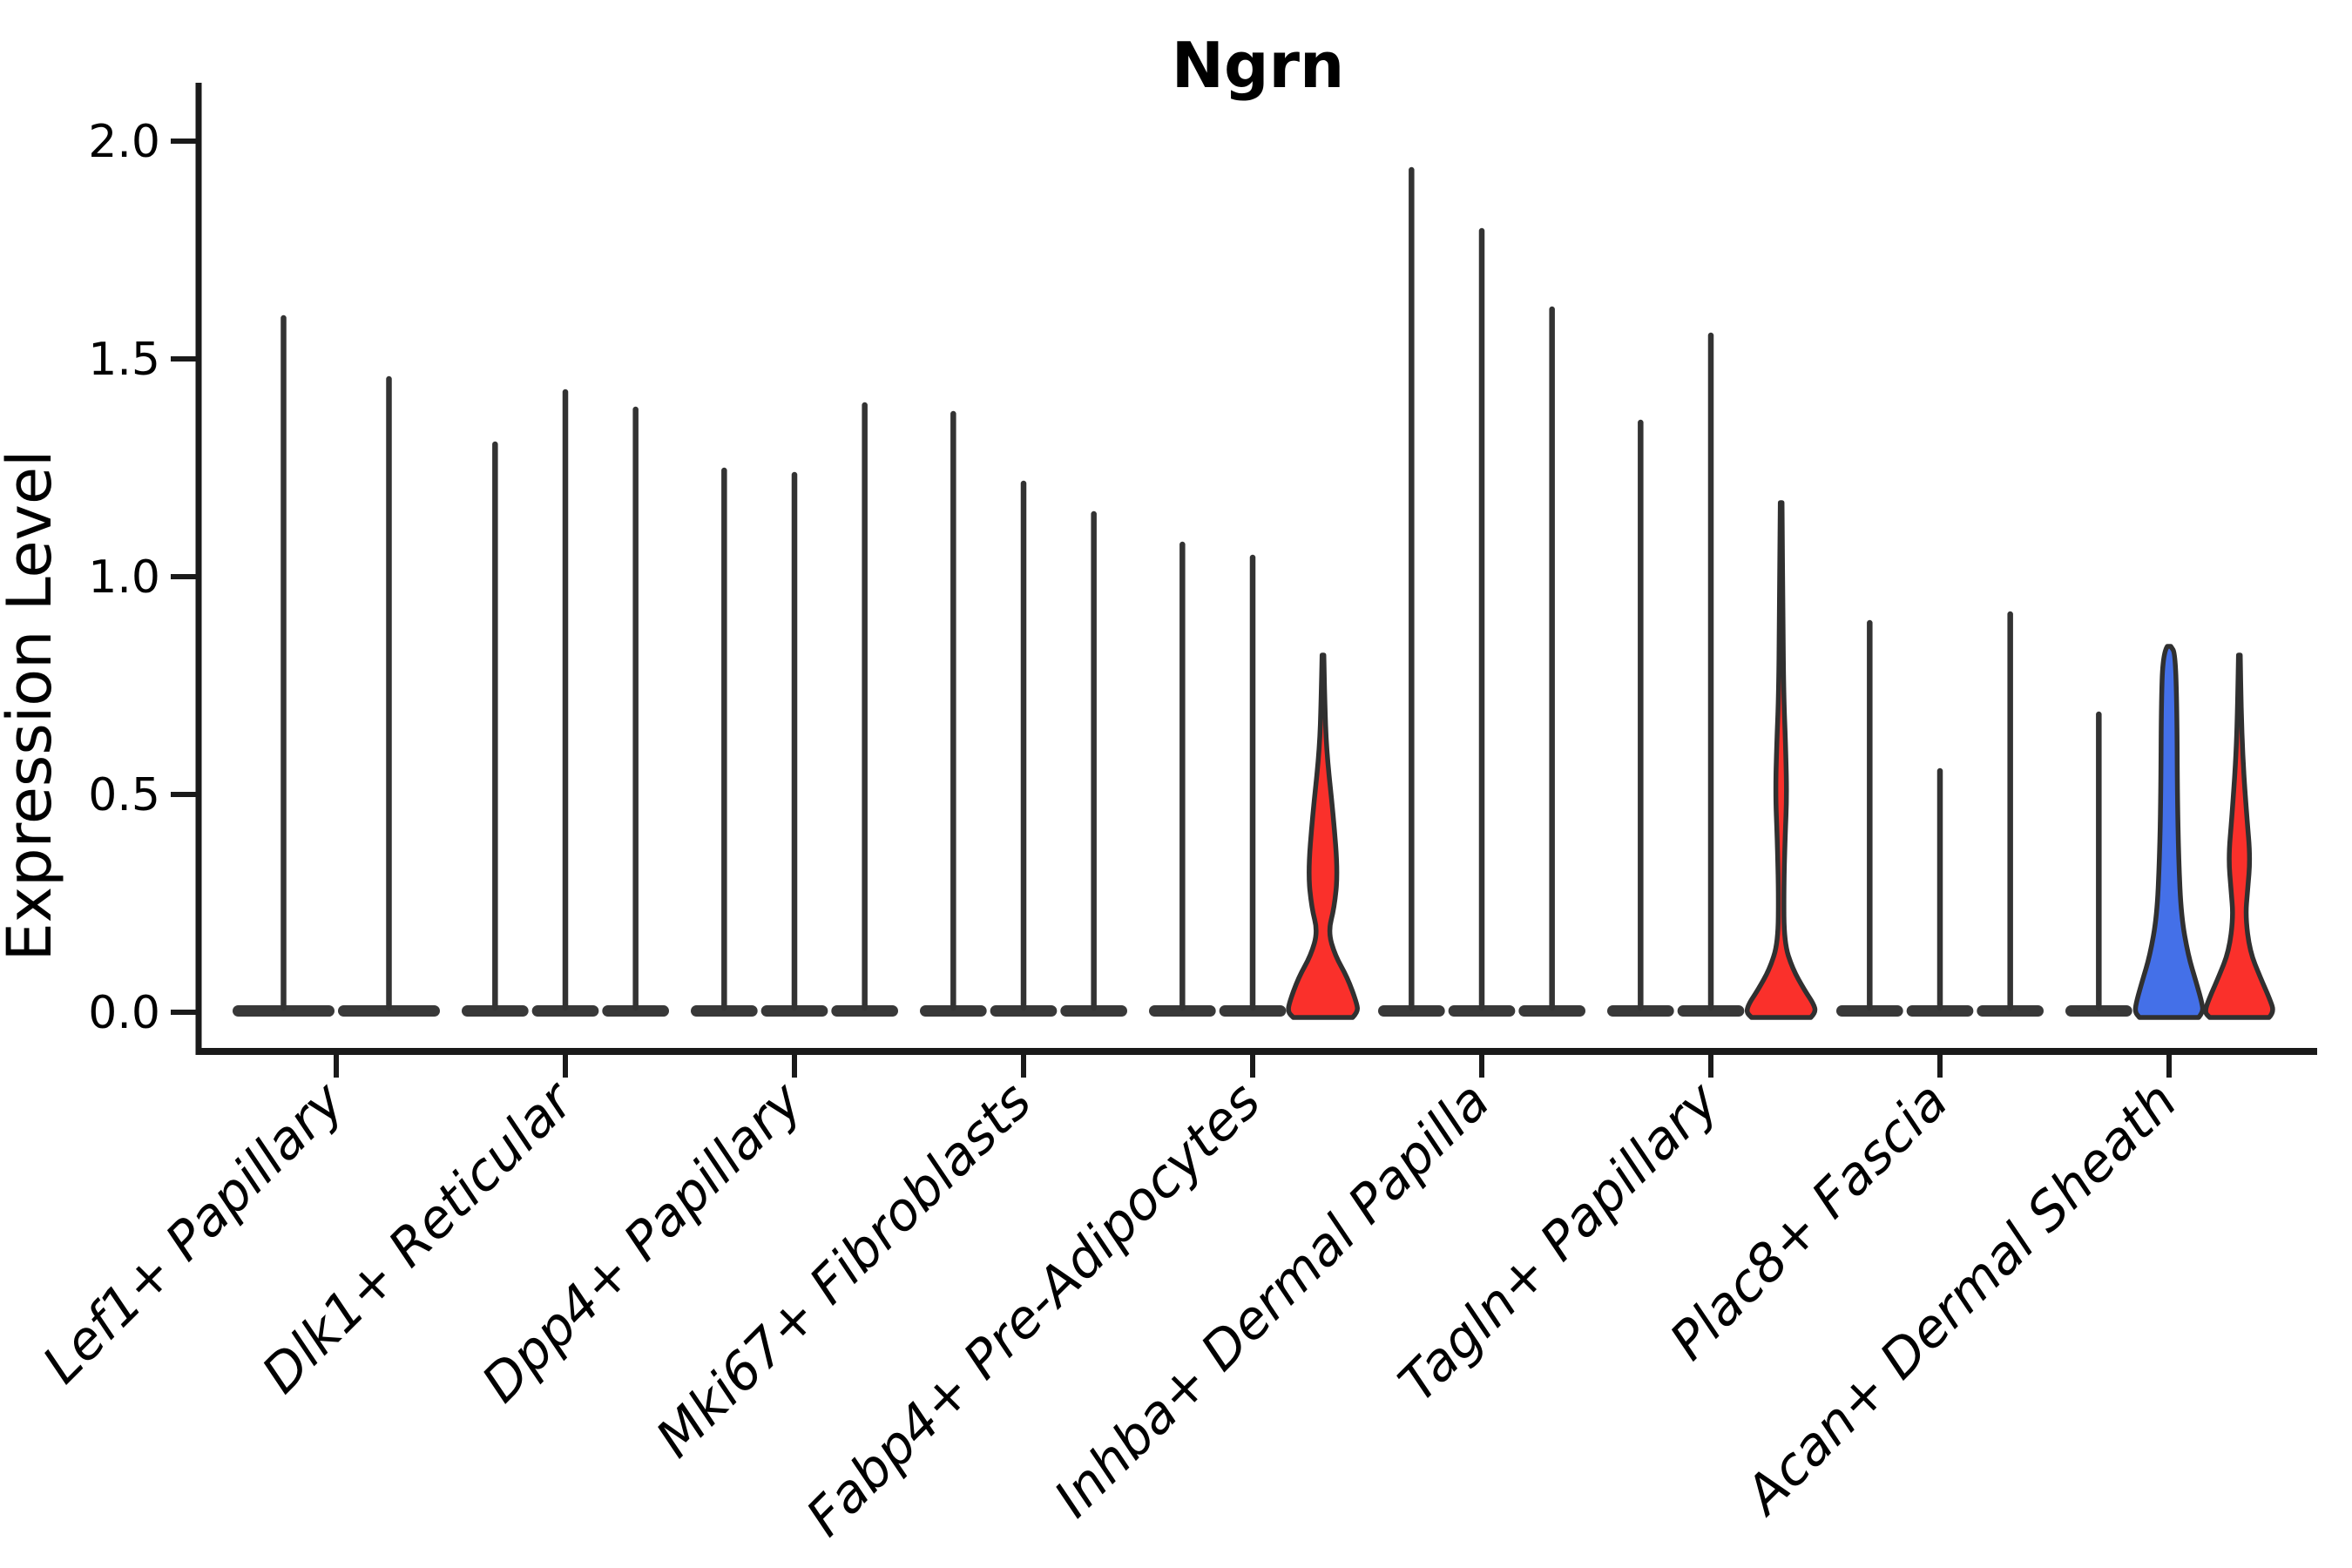 Image resolution: width=2352 pixels, height=1568 pixels. Describe the element at coordinates (124, 360) in the screenshot. I see `y-tick-label: 1.5` at that location.